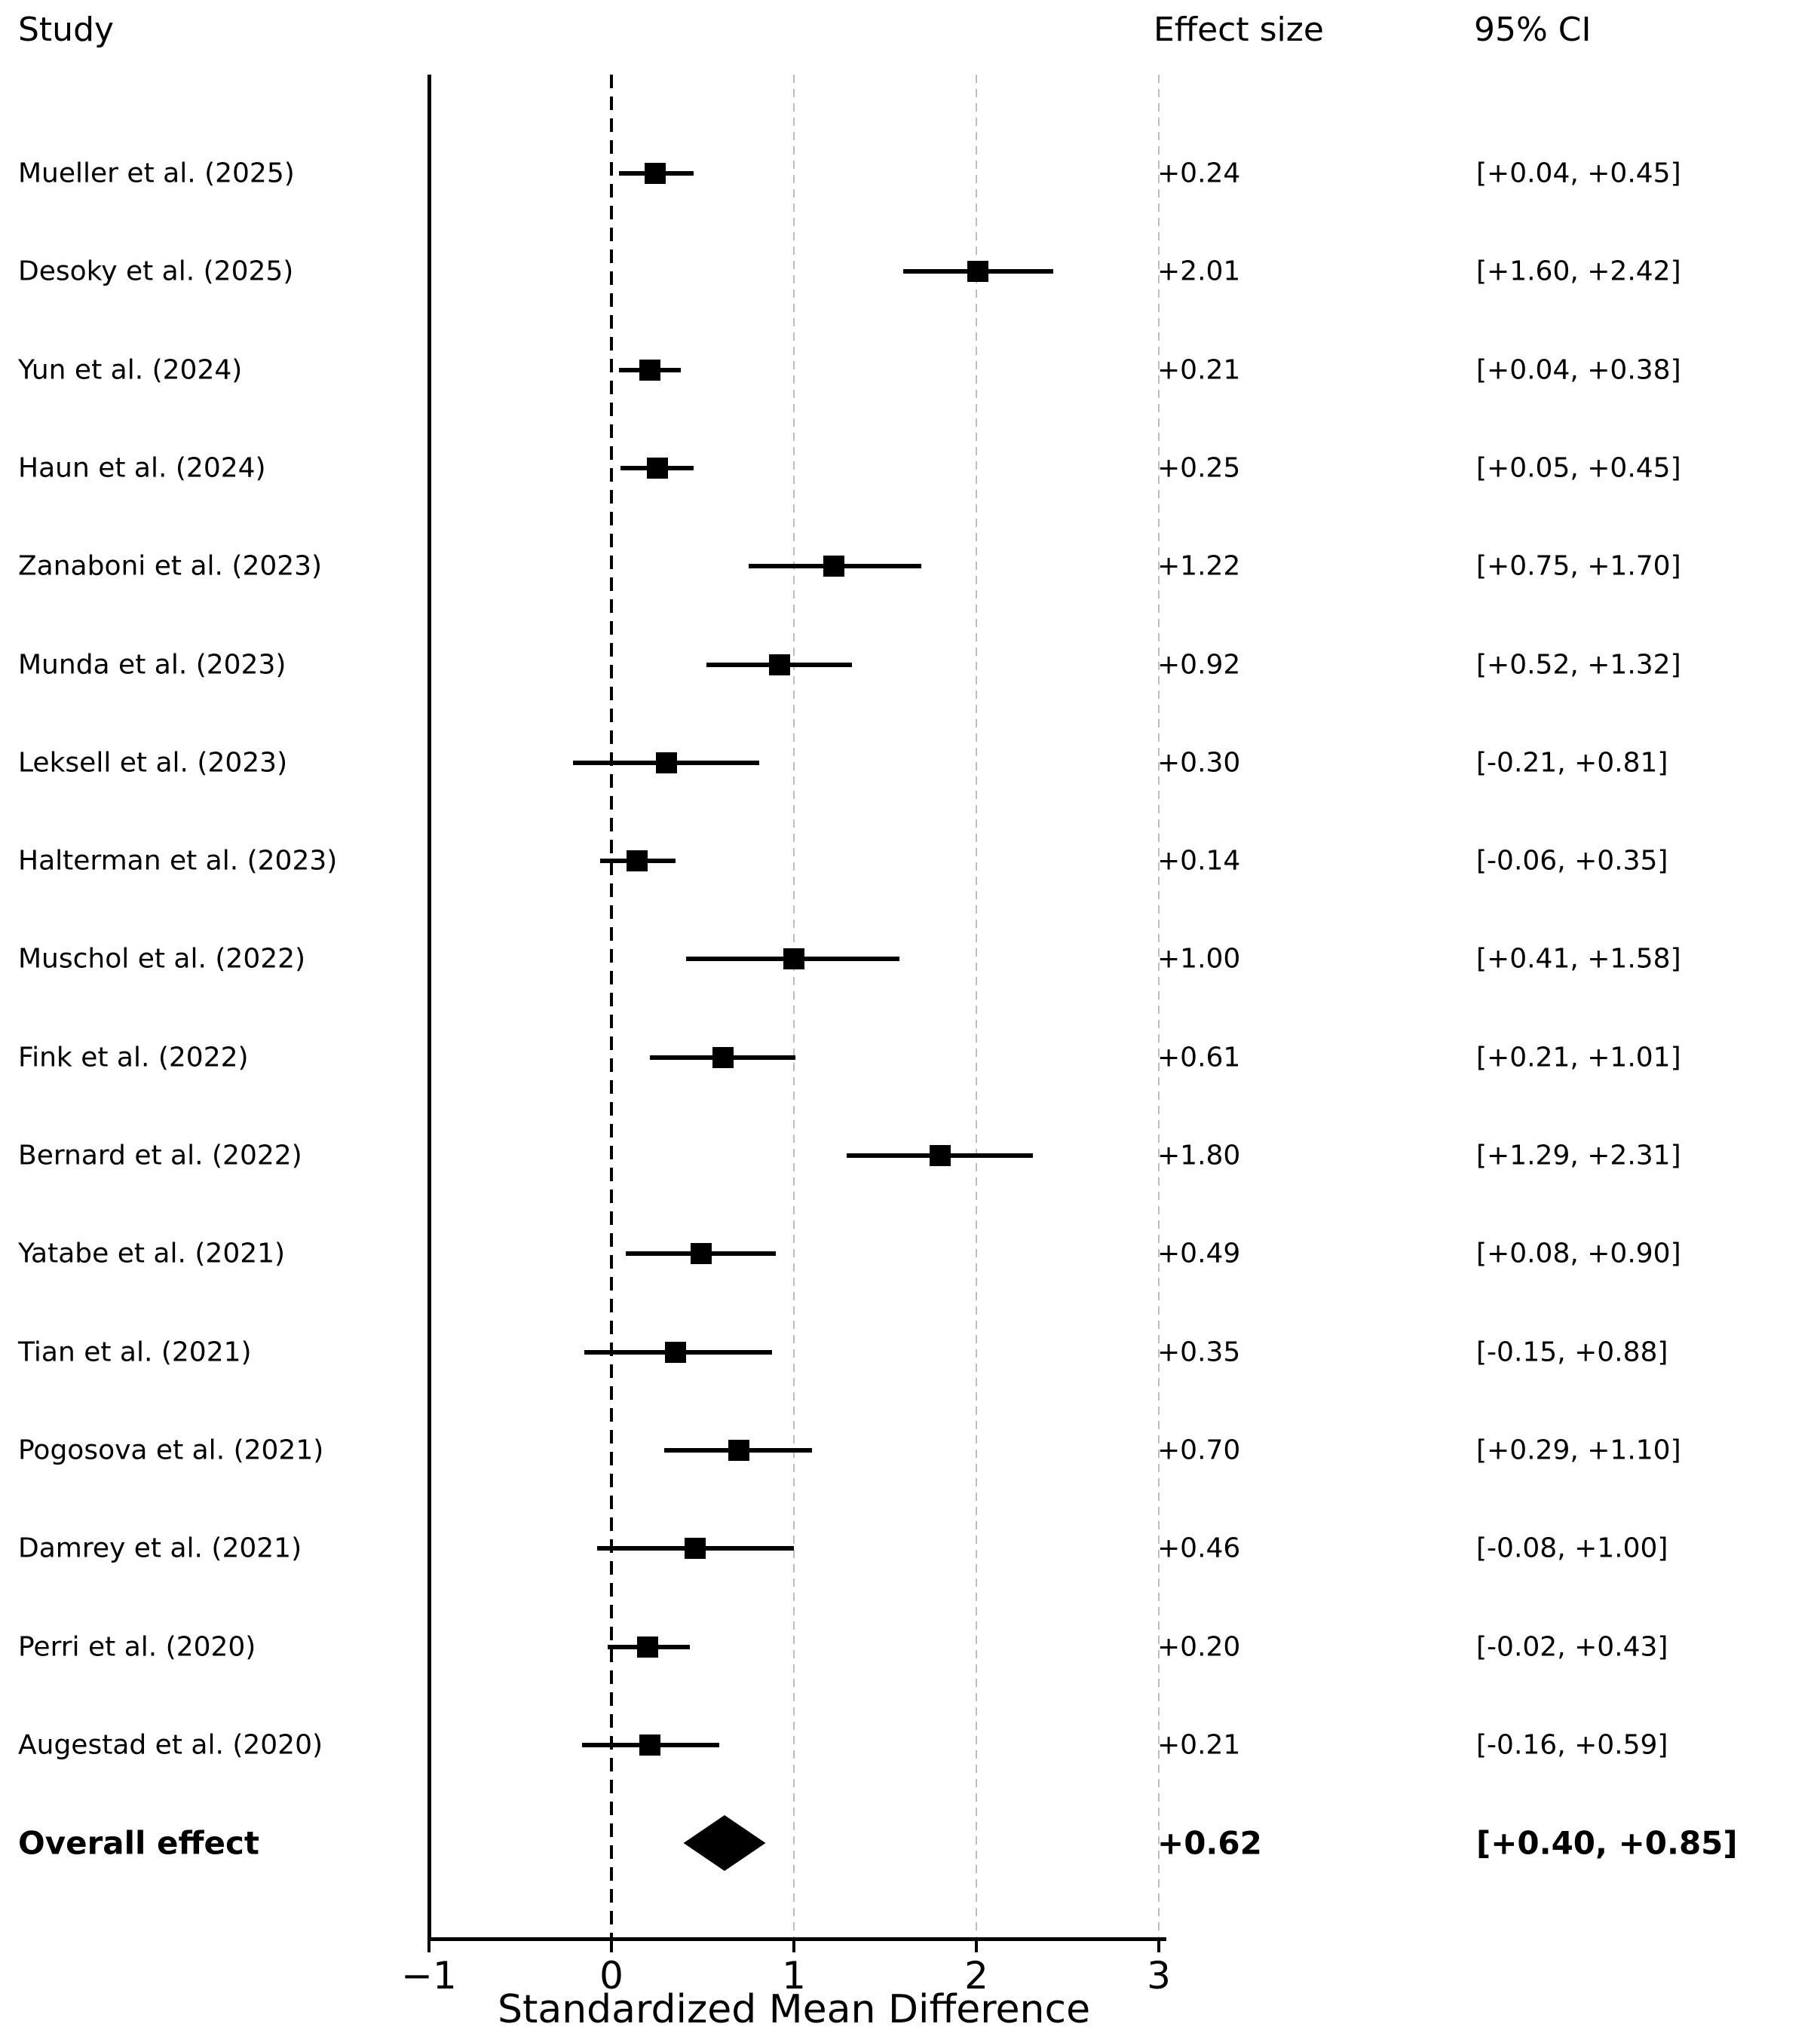  I want to click on study-label: Damrey et al. (2021), so click(160, 1548).